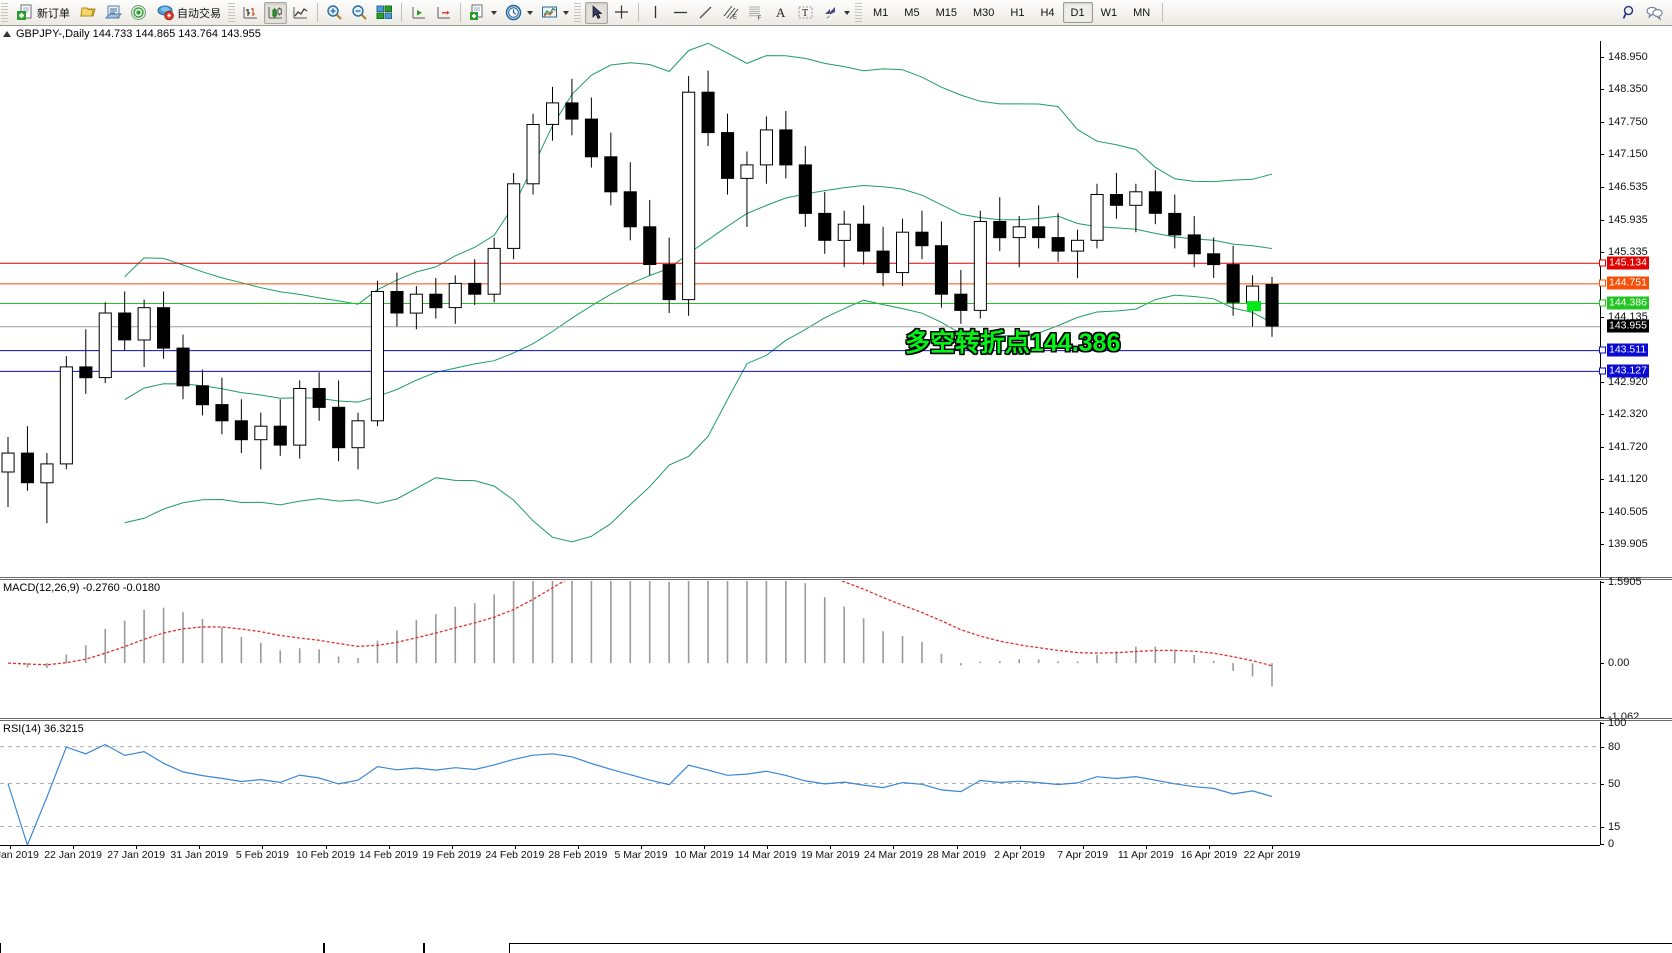 This screenshot has width=1672, height=953. Describe the element at coordinates (1628, 544) in the screenshot. I see `price-tick-label: 139.905` at that location.